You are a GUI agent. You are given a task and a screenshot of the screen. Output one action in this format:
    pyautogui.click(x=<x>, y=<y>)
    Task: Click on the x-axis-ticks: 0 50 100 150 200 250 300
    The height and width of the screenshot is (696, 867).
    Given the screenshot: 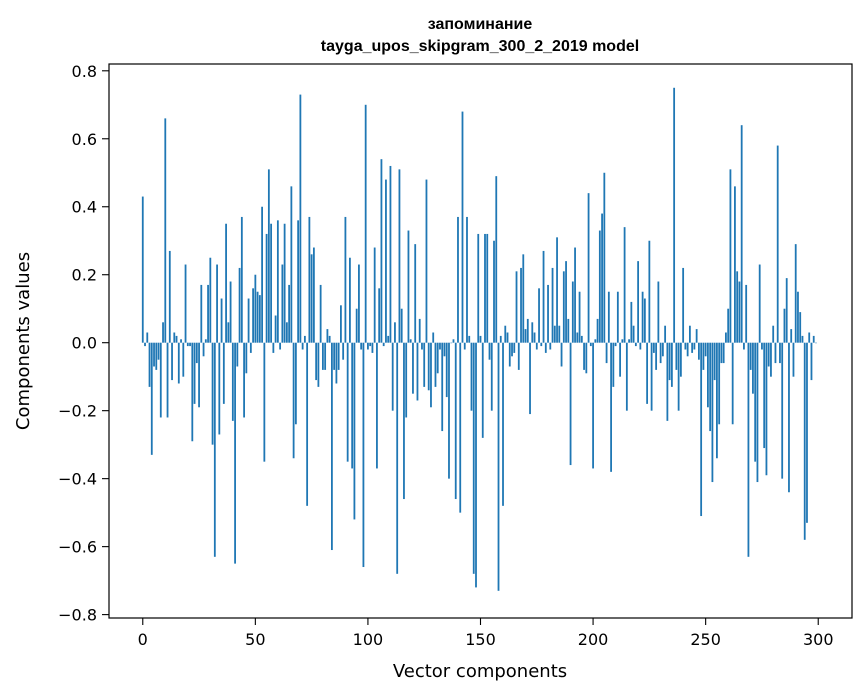 What is the action you would take?
    pyautogui.click(x=486, y=633)
    